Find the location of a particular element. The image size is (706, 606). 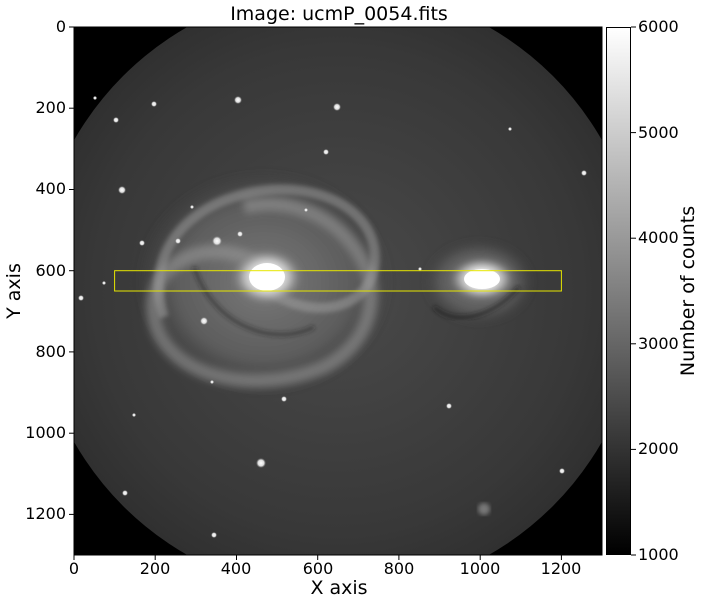

spiral-galaxy is located at coordinates (264, 282).